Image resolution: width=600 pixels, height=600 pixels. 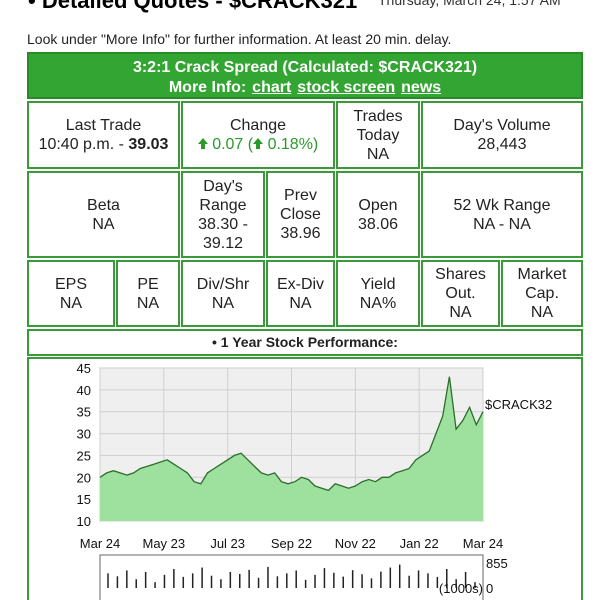 What do you see at coordinates (502, 125) in the screenshot?
I see `label: Day's Volume` at bounding box center [502, 125].